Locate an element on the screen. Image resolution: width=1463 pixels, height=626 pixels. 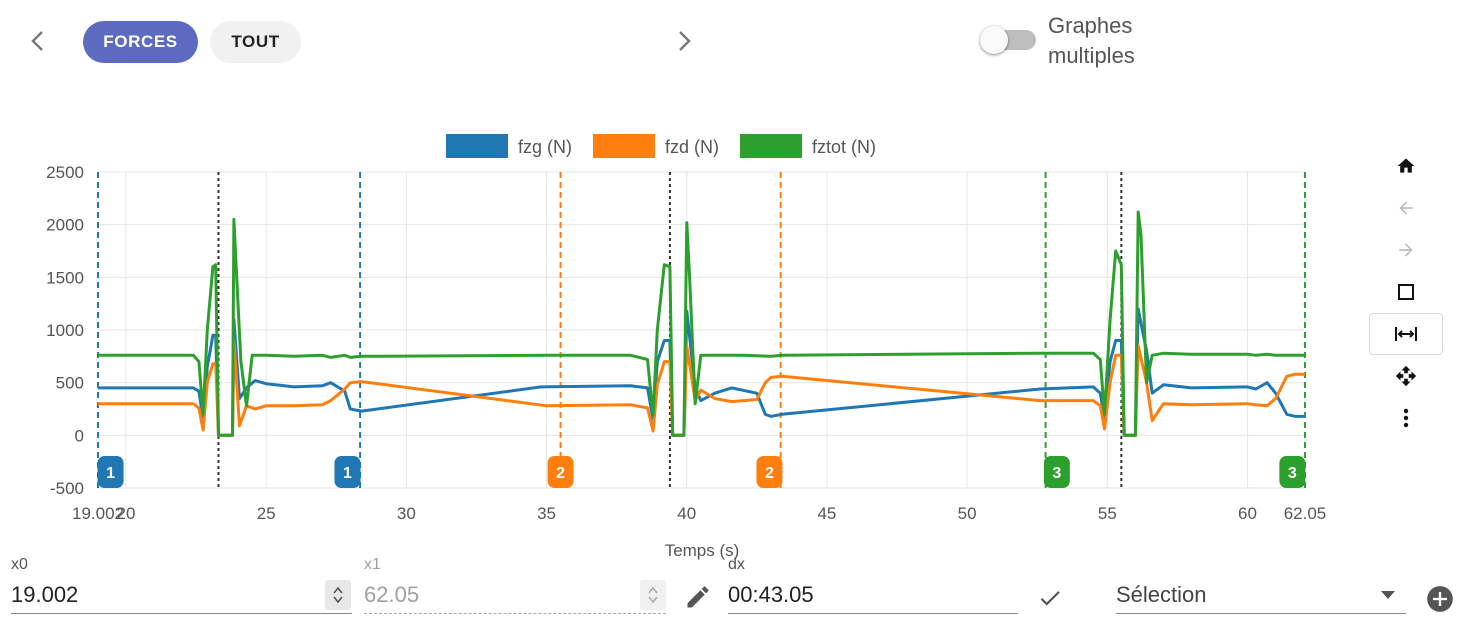
graphes-multiples-toggle is located at coordinates (1008, 40).